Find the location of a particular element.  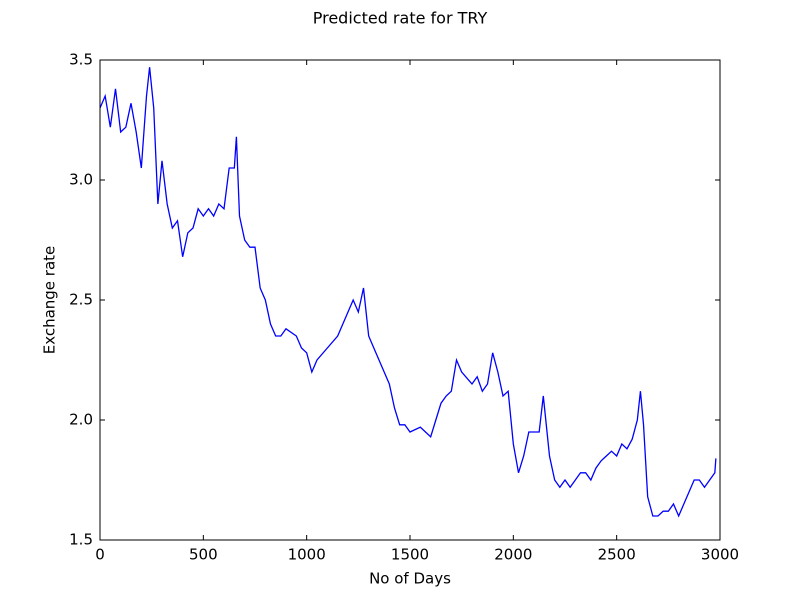

y-tick-label: 3.5 is located at coordinates (81, 60).